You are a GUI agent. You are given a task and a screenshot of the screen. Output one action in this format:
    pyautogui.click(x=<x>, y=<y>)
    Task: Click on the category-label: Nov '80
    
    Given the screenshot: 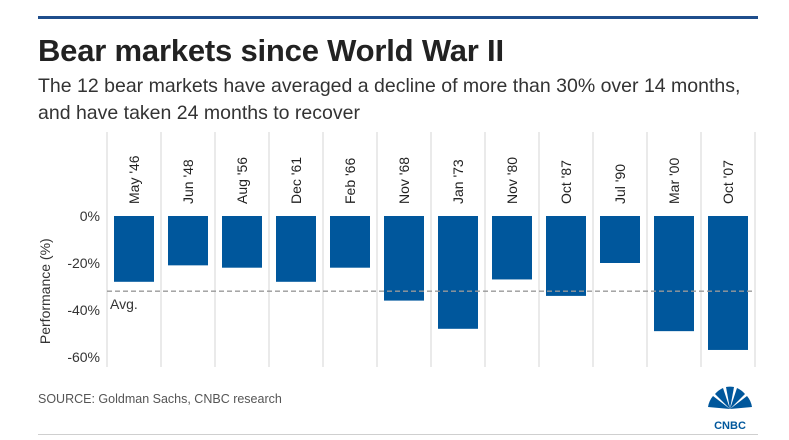 What is the action you would take?
    pyautogui.click(x=512, y=180)
    